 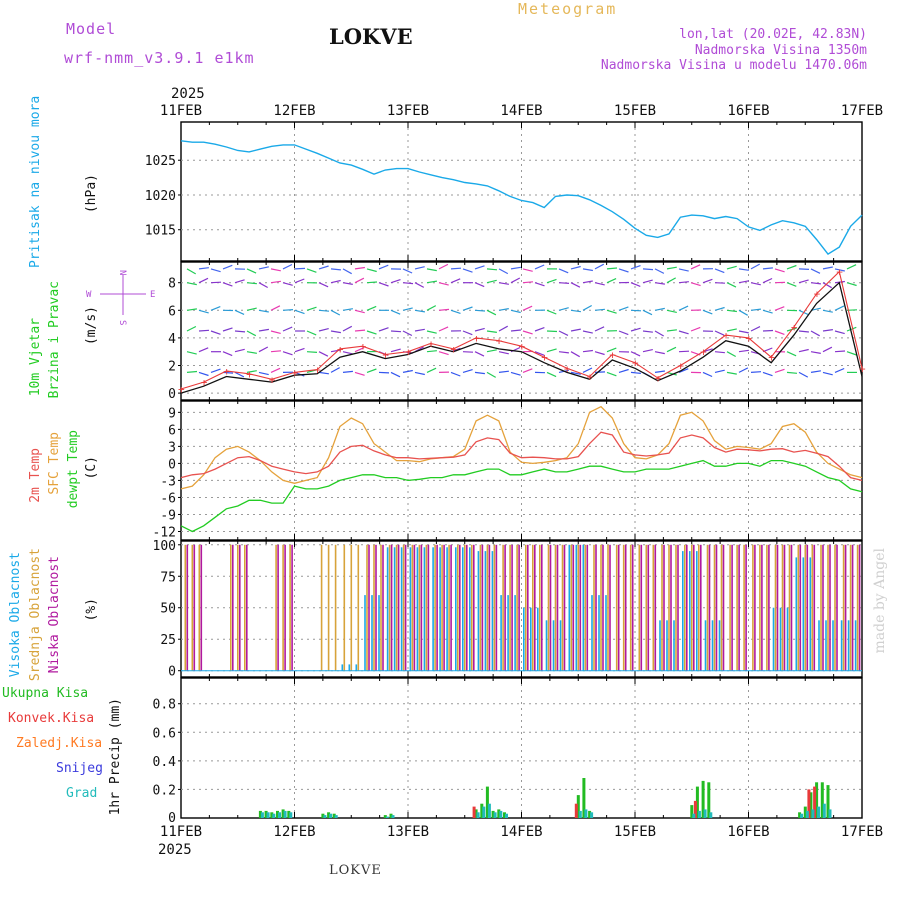 I want to click on time-label-top: 17FEB, so click(x=862, y=111).